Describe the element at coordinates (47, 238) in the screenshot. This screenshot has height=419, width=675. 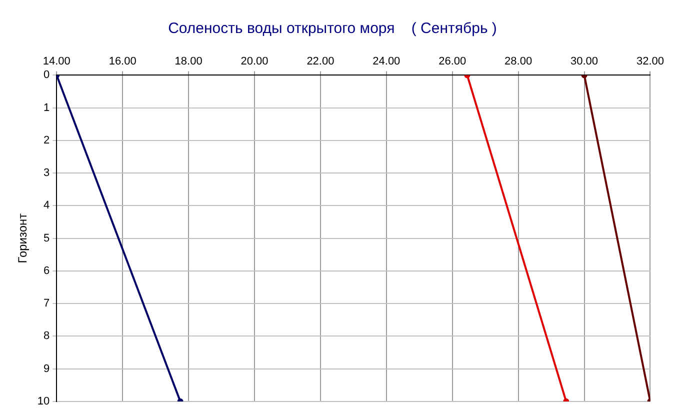
I see `y-tick-label: 5` at that location.